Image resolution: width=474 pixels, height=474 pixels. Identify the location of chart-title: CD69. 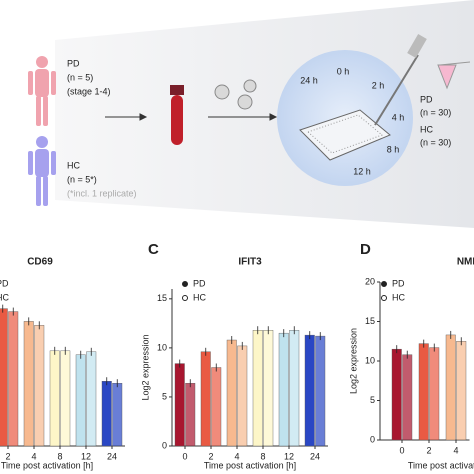
(40, 262).